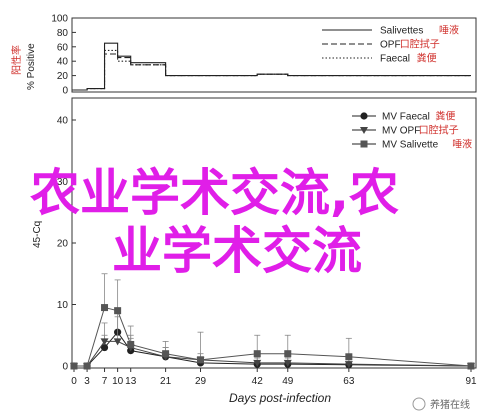 The height and width of the screenshot is (420, 504). What do you see at coordinates (214, 193) in the screenshot?
I see `overlay-text-line-1: 农业学术交流,农` at bounding box center [214, 193].